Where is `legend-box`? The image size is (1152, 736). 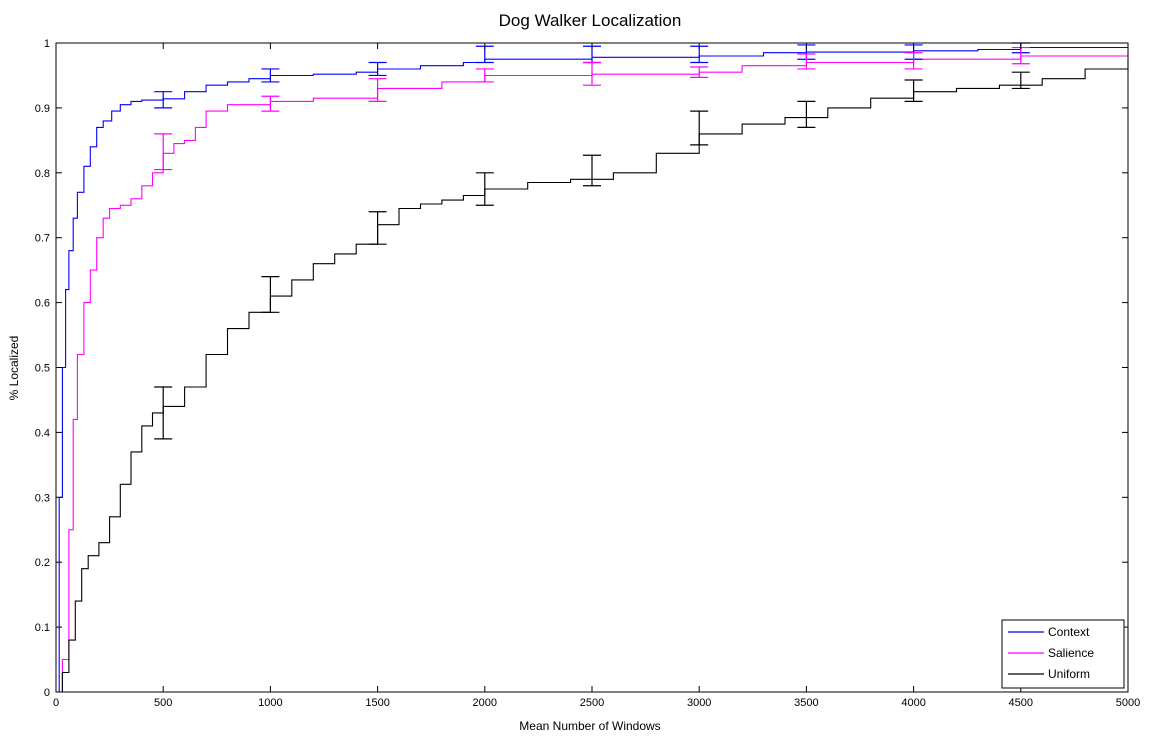
legend-box is located at coordinates (1063, 654).